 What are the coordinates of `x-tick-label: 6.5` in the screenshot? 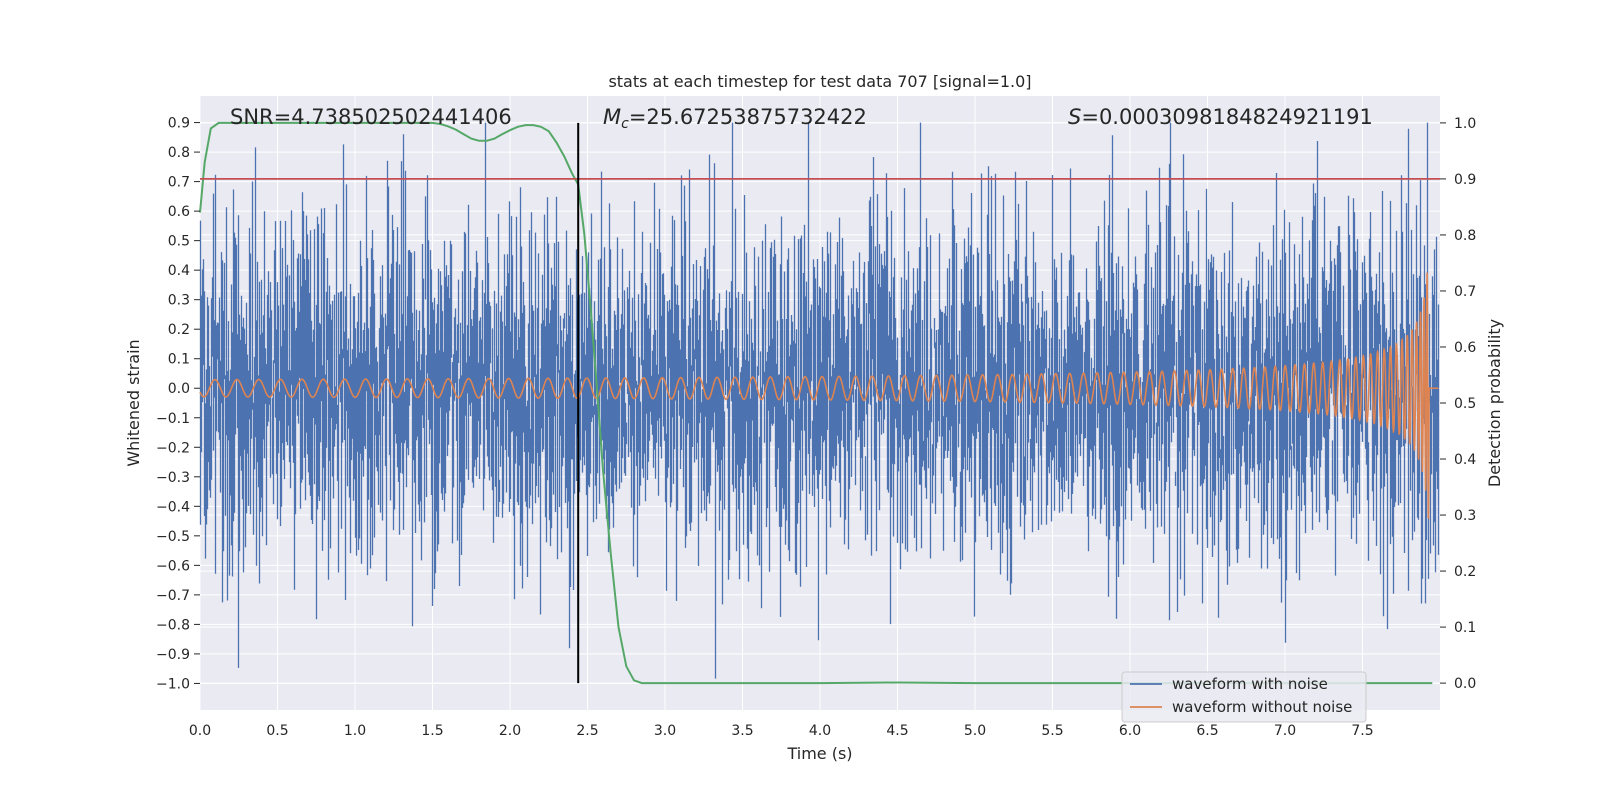 It's located at (1207, 731).